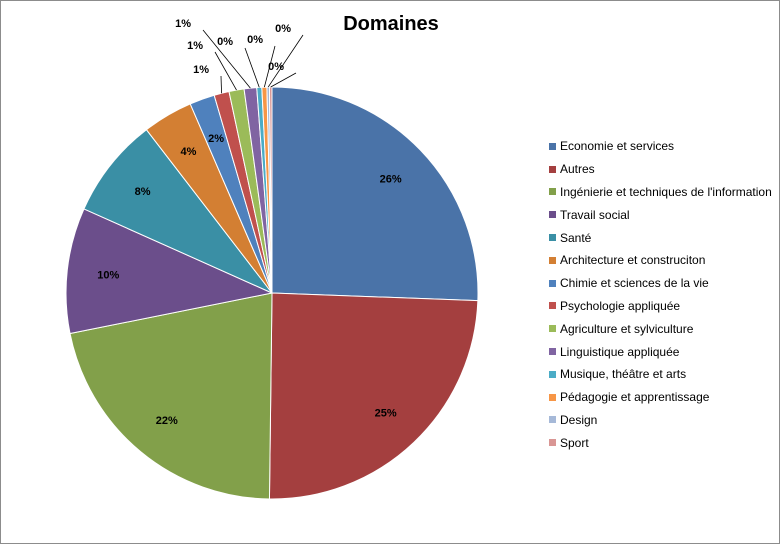 This screenshot has height=544, width=780. Describe the element at coordinates (660, 237) in the screenshot. I see `legend-item: Santé` at that location.